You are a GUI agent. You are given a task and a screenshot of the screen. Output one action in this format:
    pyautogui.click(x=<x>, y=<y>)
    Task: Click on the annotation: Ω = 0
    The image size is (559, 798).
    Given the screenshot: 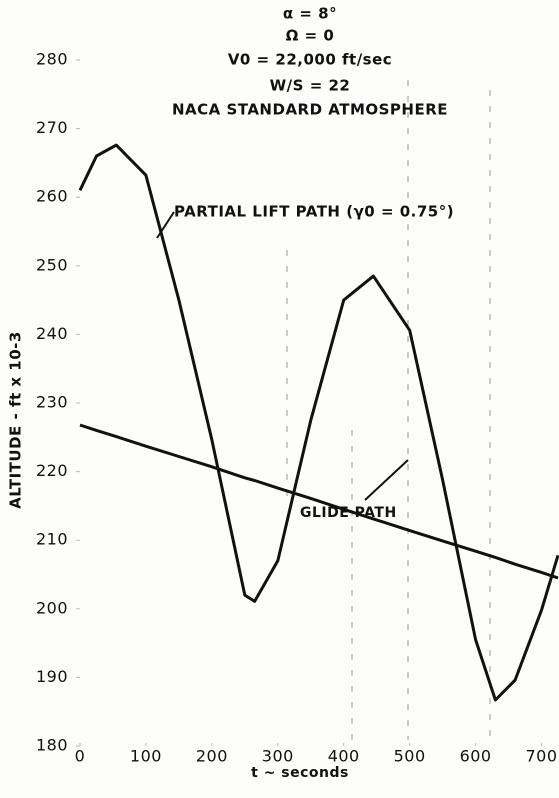 What is the action you would take?
    pyautogui.click(x=310, y=36)
    